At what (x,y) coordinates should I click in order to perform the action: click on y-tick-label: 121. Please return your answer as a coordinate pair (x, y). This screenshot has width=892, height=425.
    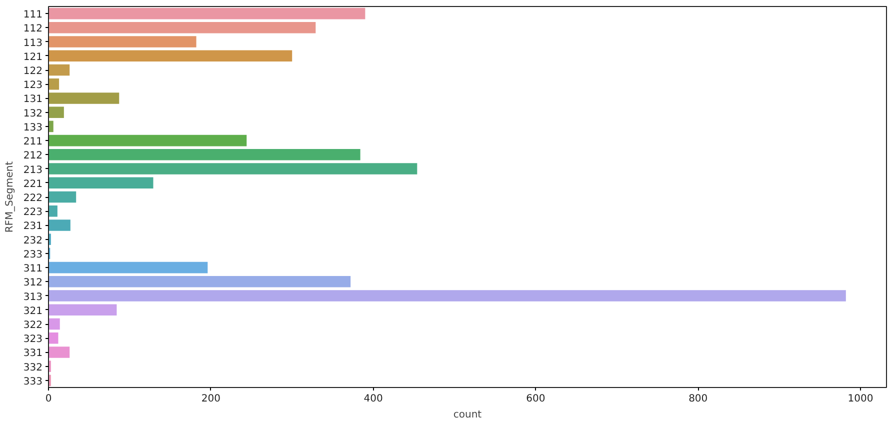
    Looking at the image, I should click on (33, 57).